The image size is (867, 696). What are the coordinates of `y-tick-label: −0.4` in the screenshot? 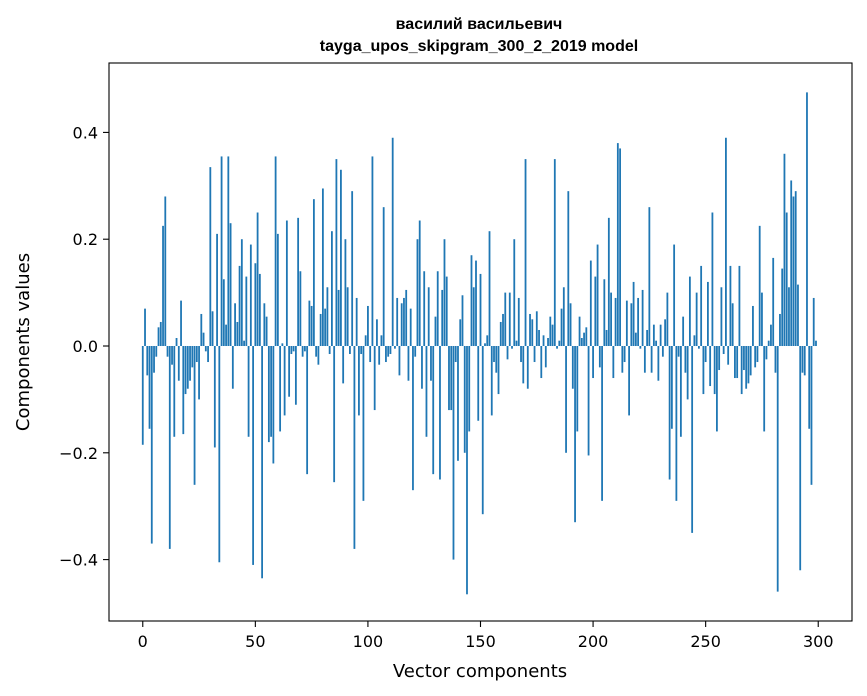 It's located at (78, 560).